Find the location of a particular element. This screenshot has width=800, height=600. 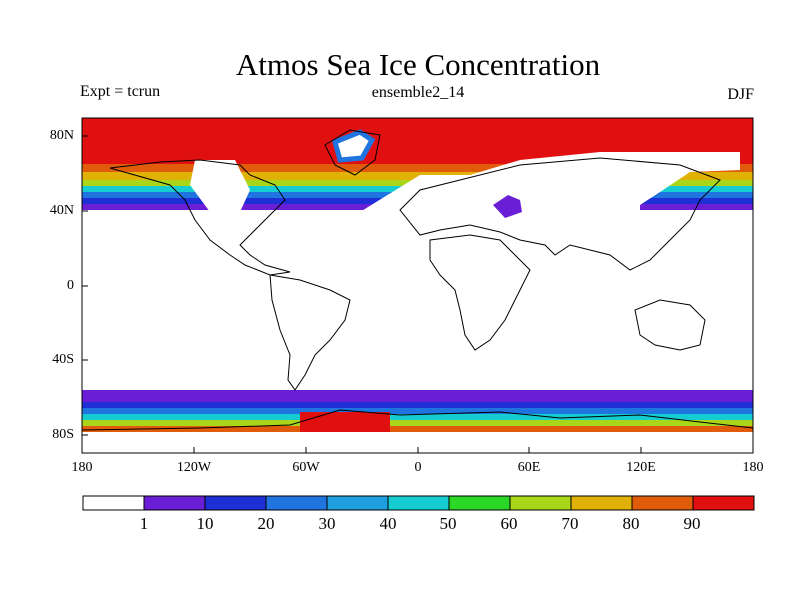

colorbar-label: 50 is located at coordinates (448, 523).